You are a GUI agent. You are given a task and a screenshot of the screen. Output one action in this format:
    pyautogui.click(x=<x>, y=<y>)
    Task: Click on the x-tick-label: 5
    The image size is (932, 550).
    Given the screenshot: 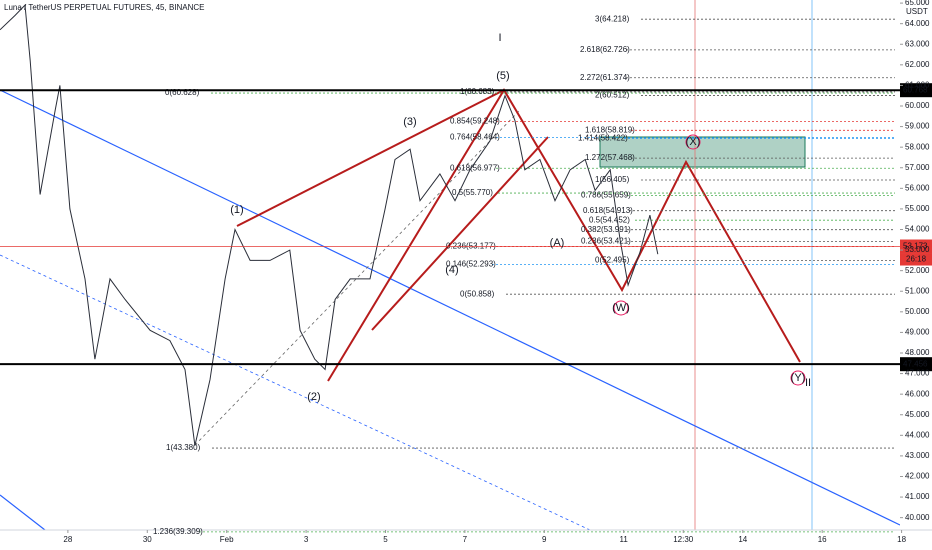 What is the action you would take?
    pyautogui.click(x=385, y=539)
    